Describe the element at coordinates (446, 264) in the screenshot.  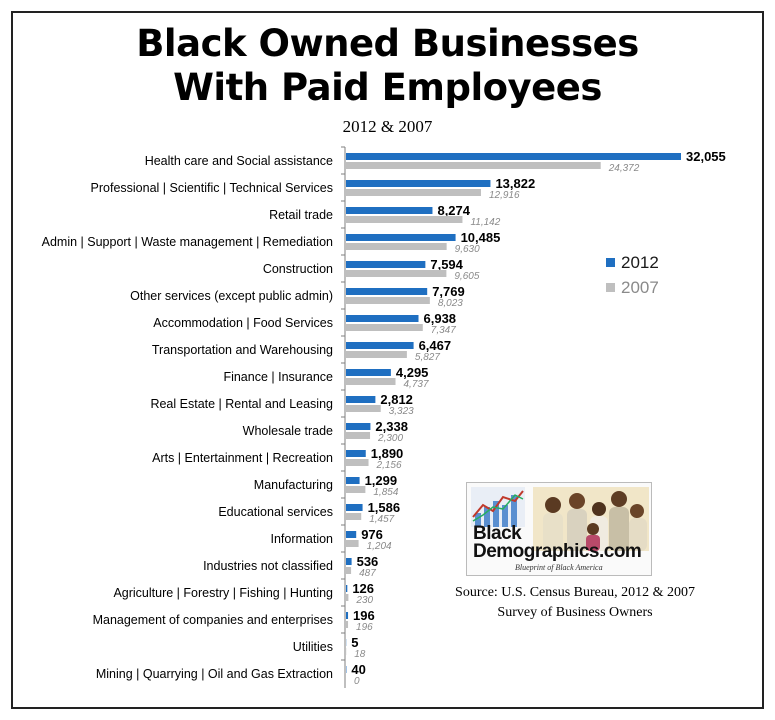
I see `data-label-2012: 7,594` at that location.